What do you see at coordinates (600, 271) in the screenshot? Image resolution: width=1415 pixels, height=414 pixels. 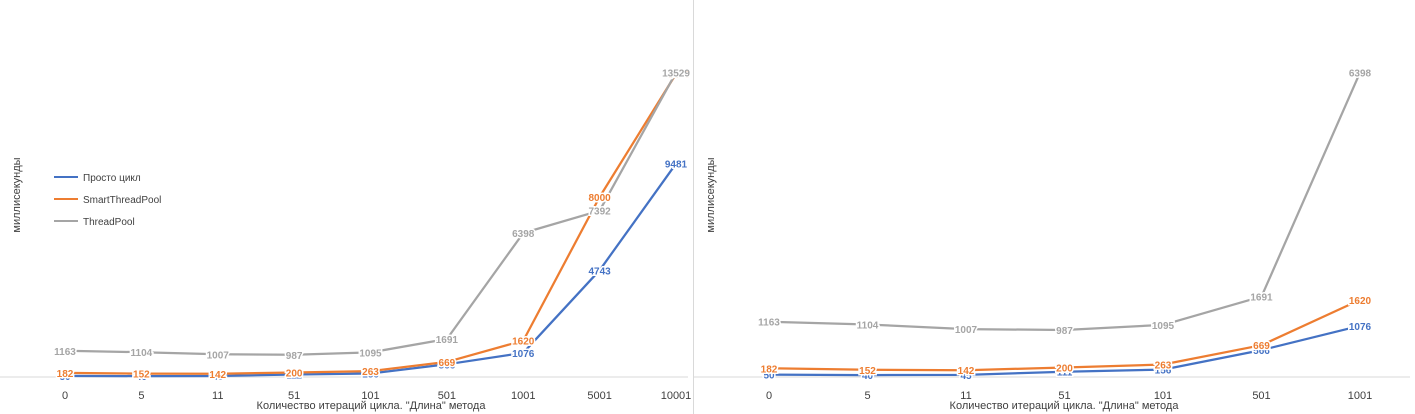 I see `data-label: 4743` at bounding box center [600, 271].